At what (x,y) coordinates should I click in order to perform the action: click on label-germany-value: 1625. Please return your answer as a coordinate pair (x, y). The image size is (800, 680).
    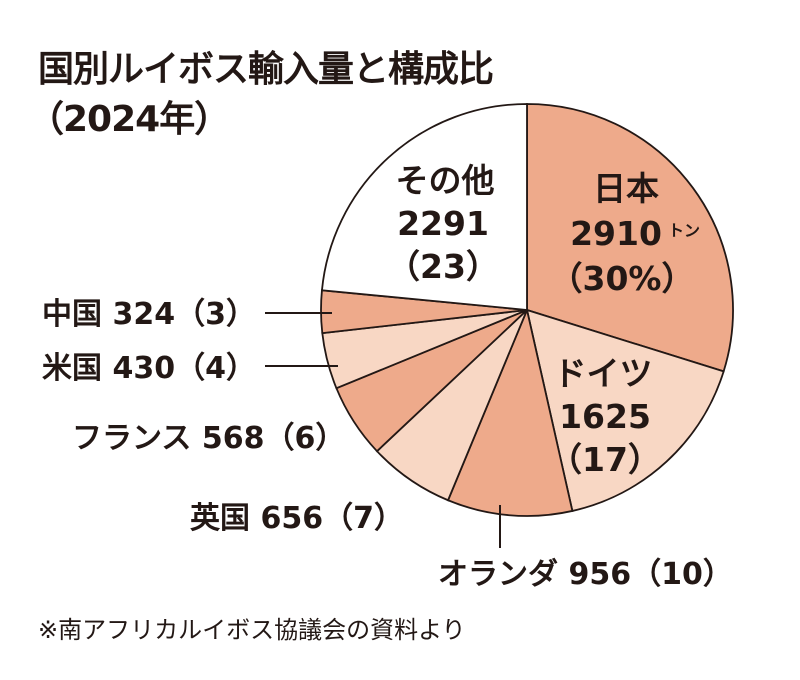
    Looking at the image, I should click on (605, 416).